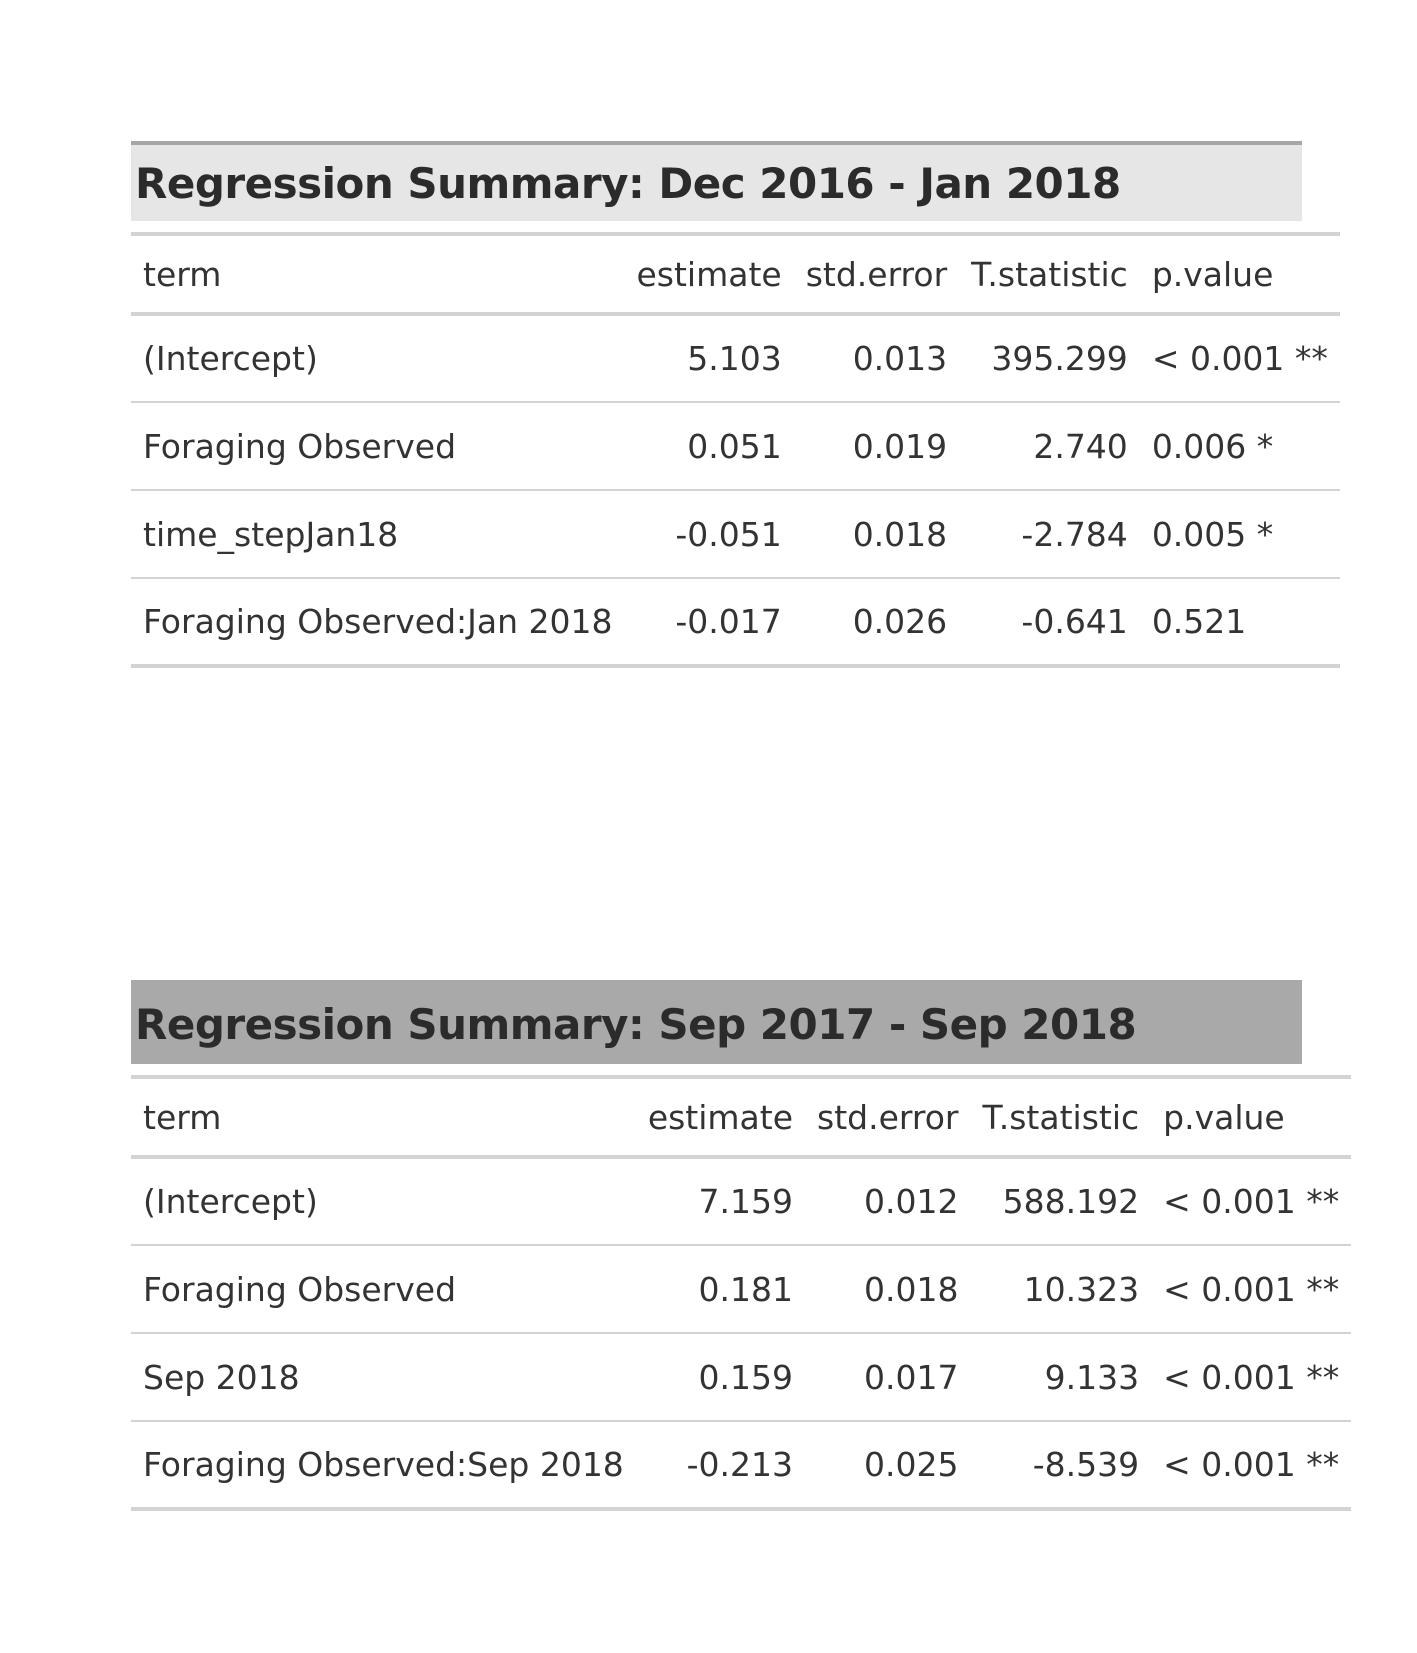 Image resolution: width=1417 pixels, height=1653 pixels. What do you see at coordinates (911, 1377) in the screenshot?
I see `cell-std-error: 0.017` at bounding box center [911, 1377].